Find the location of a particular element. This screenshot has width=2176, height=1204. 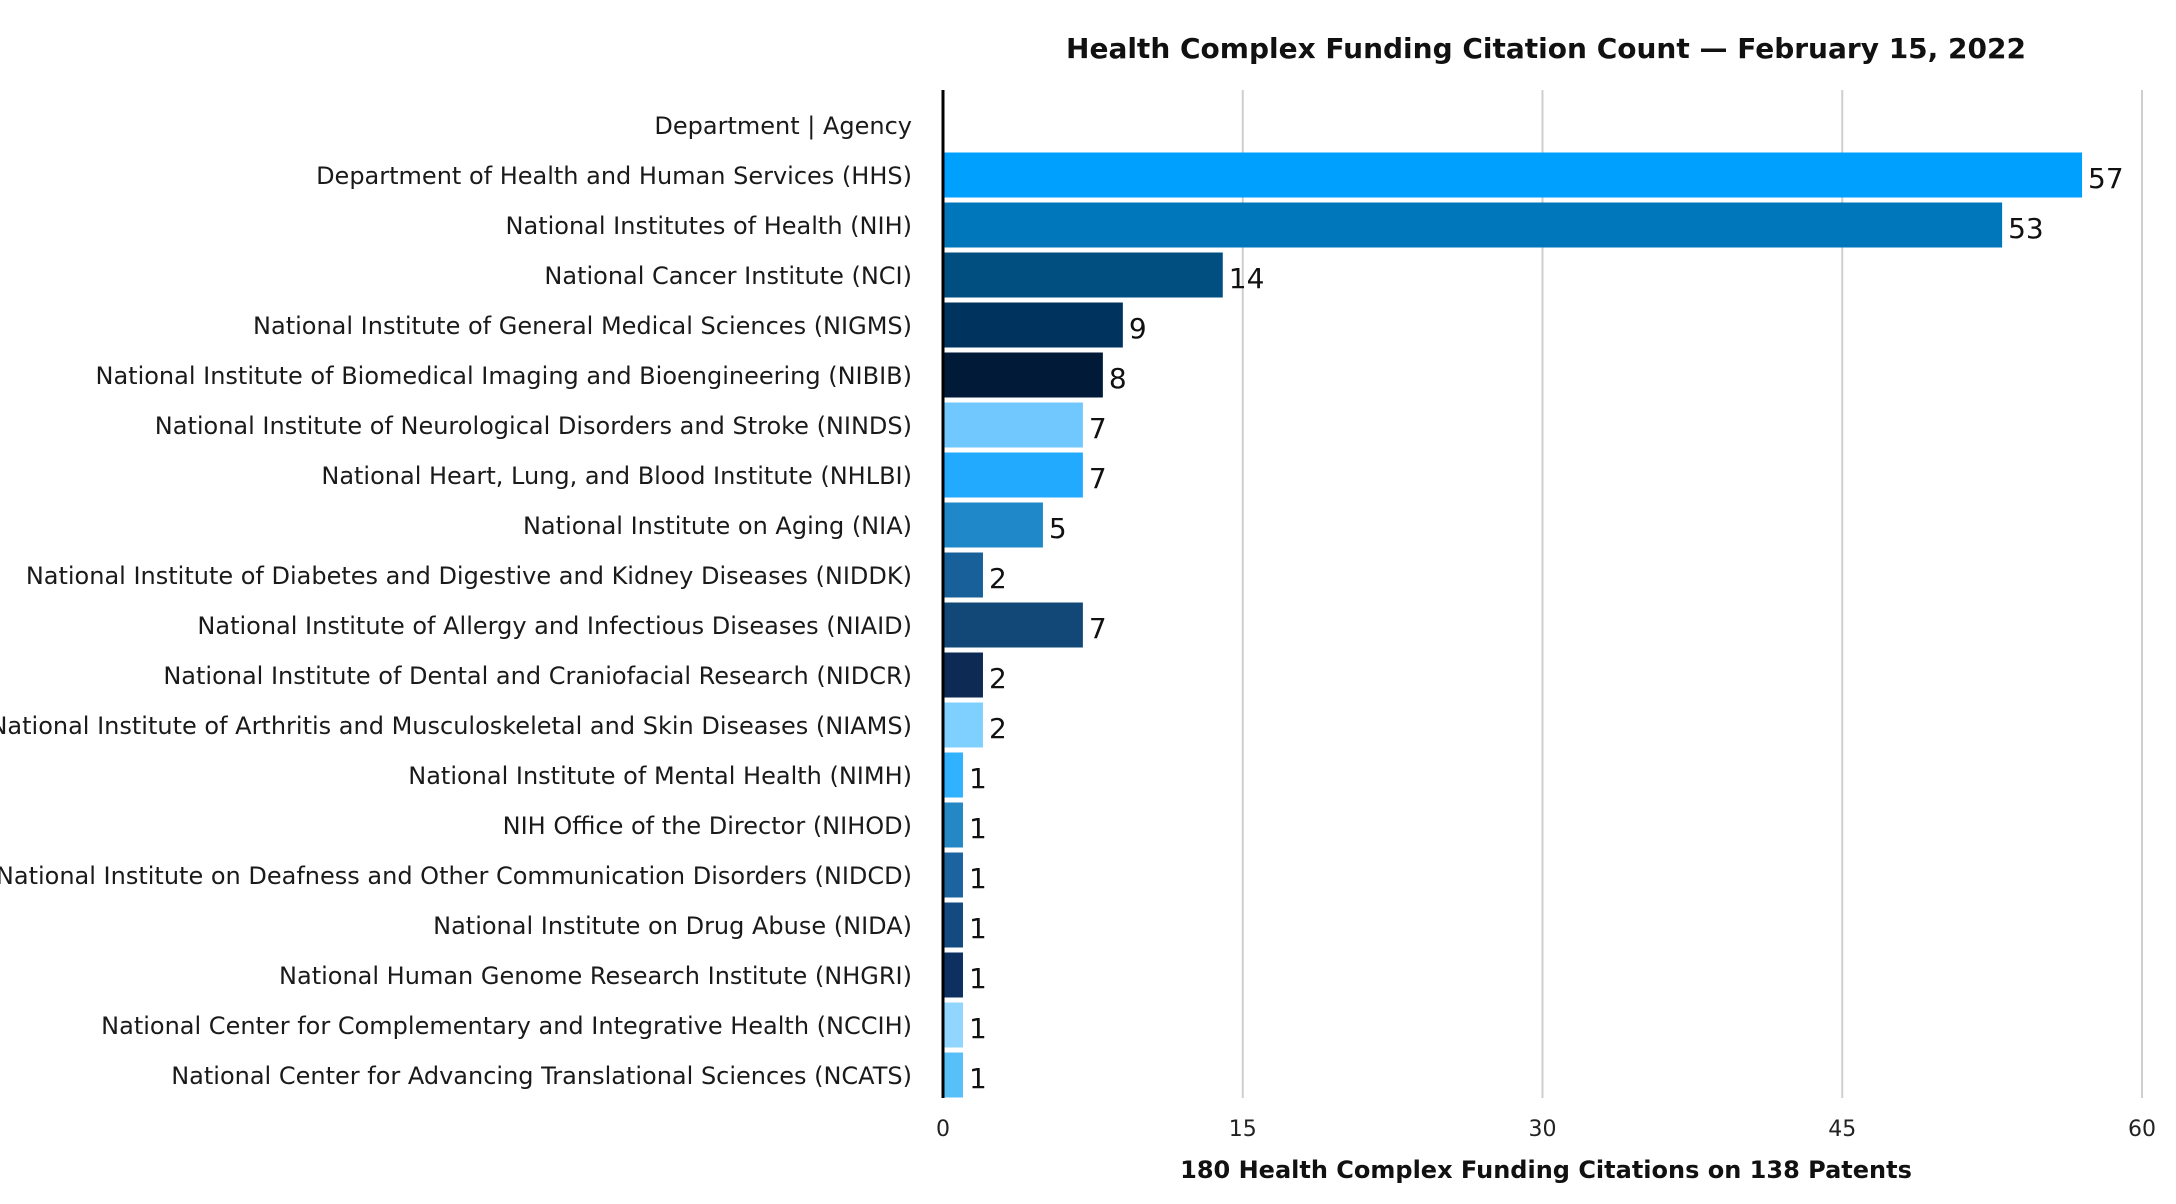

data-label: 8 is located at coordinates (1118, 378).